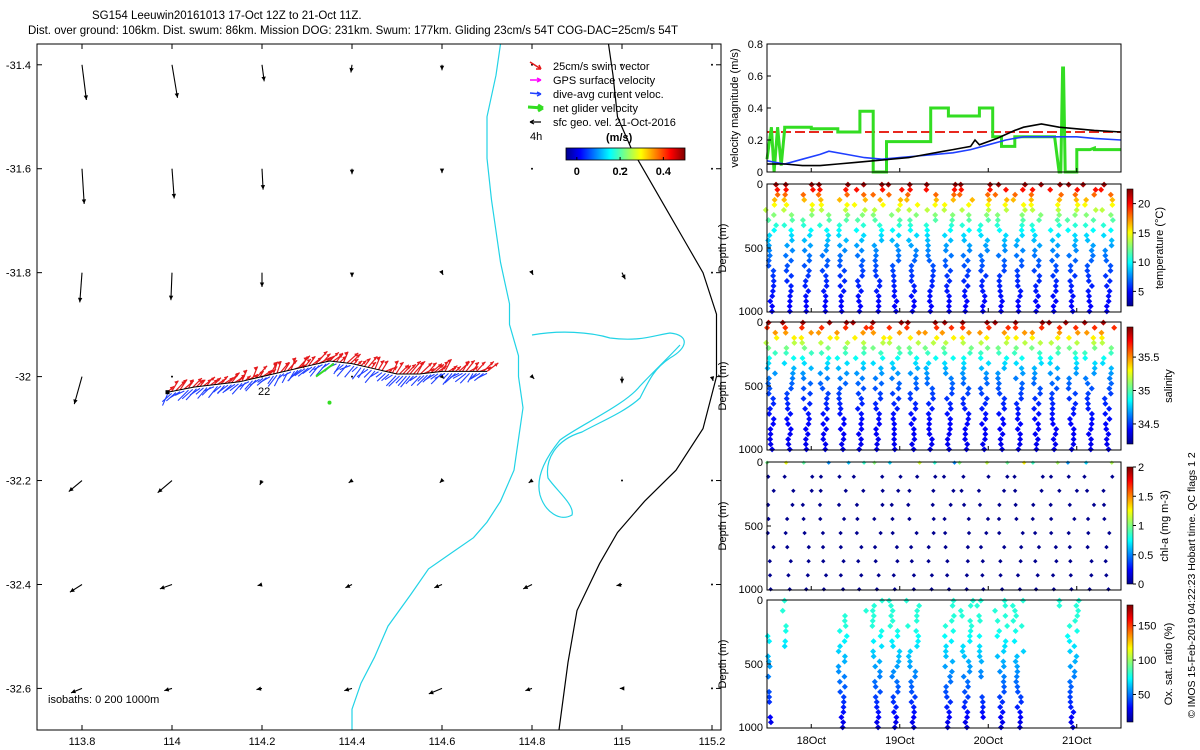 Image resolution: width=1200 pixels, height=750 pixels. What do you see at coordinates (173, 183) in the screenshot?
I see `geo-vector` at bounding box center [173, 183].